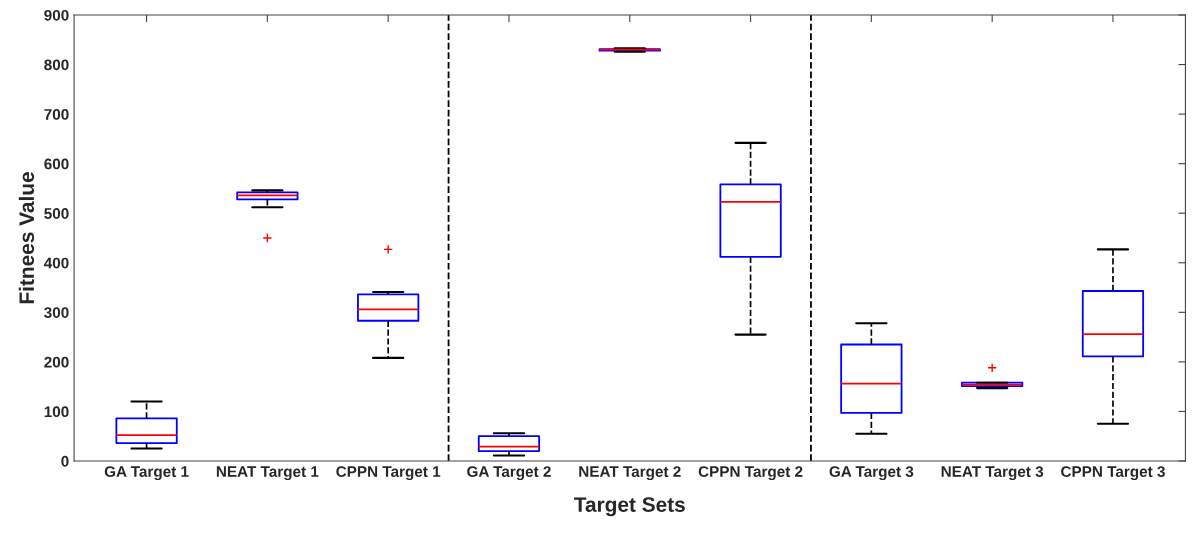  Describe the element at coordinates (56, 313) in the screenshot. I see `y-tick-label: 300` at that location.